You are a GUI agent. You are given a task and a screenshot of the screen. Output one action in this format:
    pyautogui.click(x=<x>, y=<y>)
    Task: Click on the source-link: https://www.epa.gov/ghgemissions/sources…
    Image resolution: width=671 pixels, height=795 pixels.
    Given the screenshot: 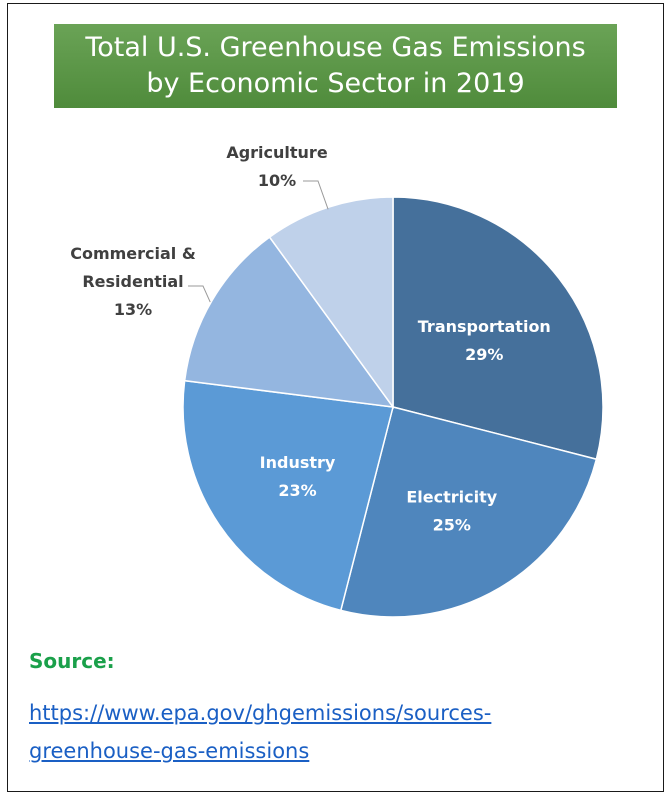 What is the action you would take?
    pyautogui.click(x=329, y=732)
    